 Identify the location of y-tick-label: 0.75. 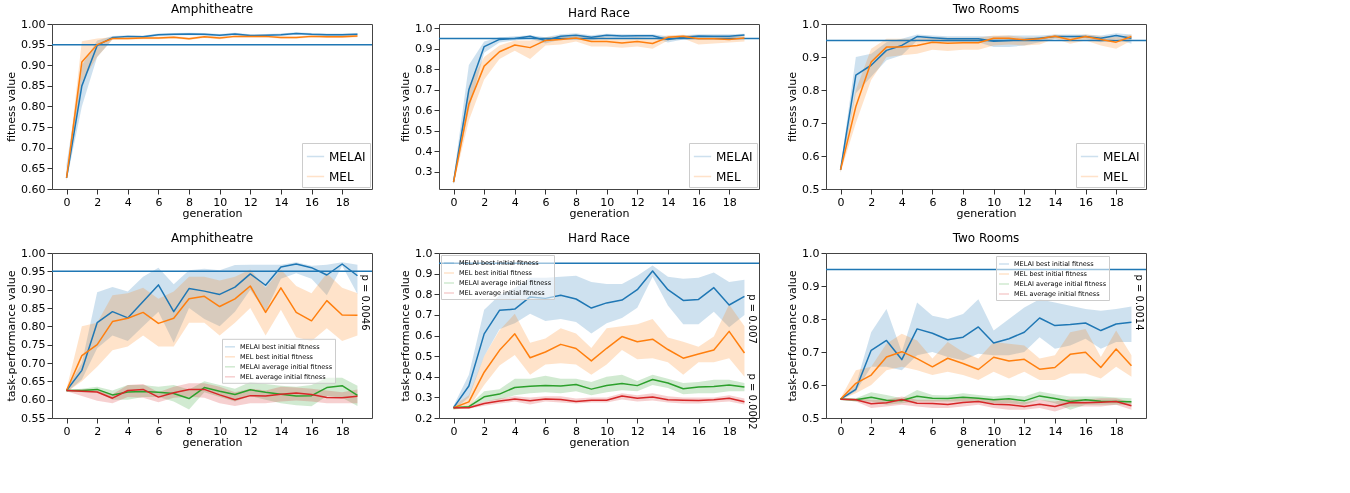
(33, 127).